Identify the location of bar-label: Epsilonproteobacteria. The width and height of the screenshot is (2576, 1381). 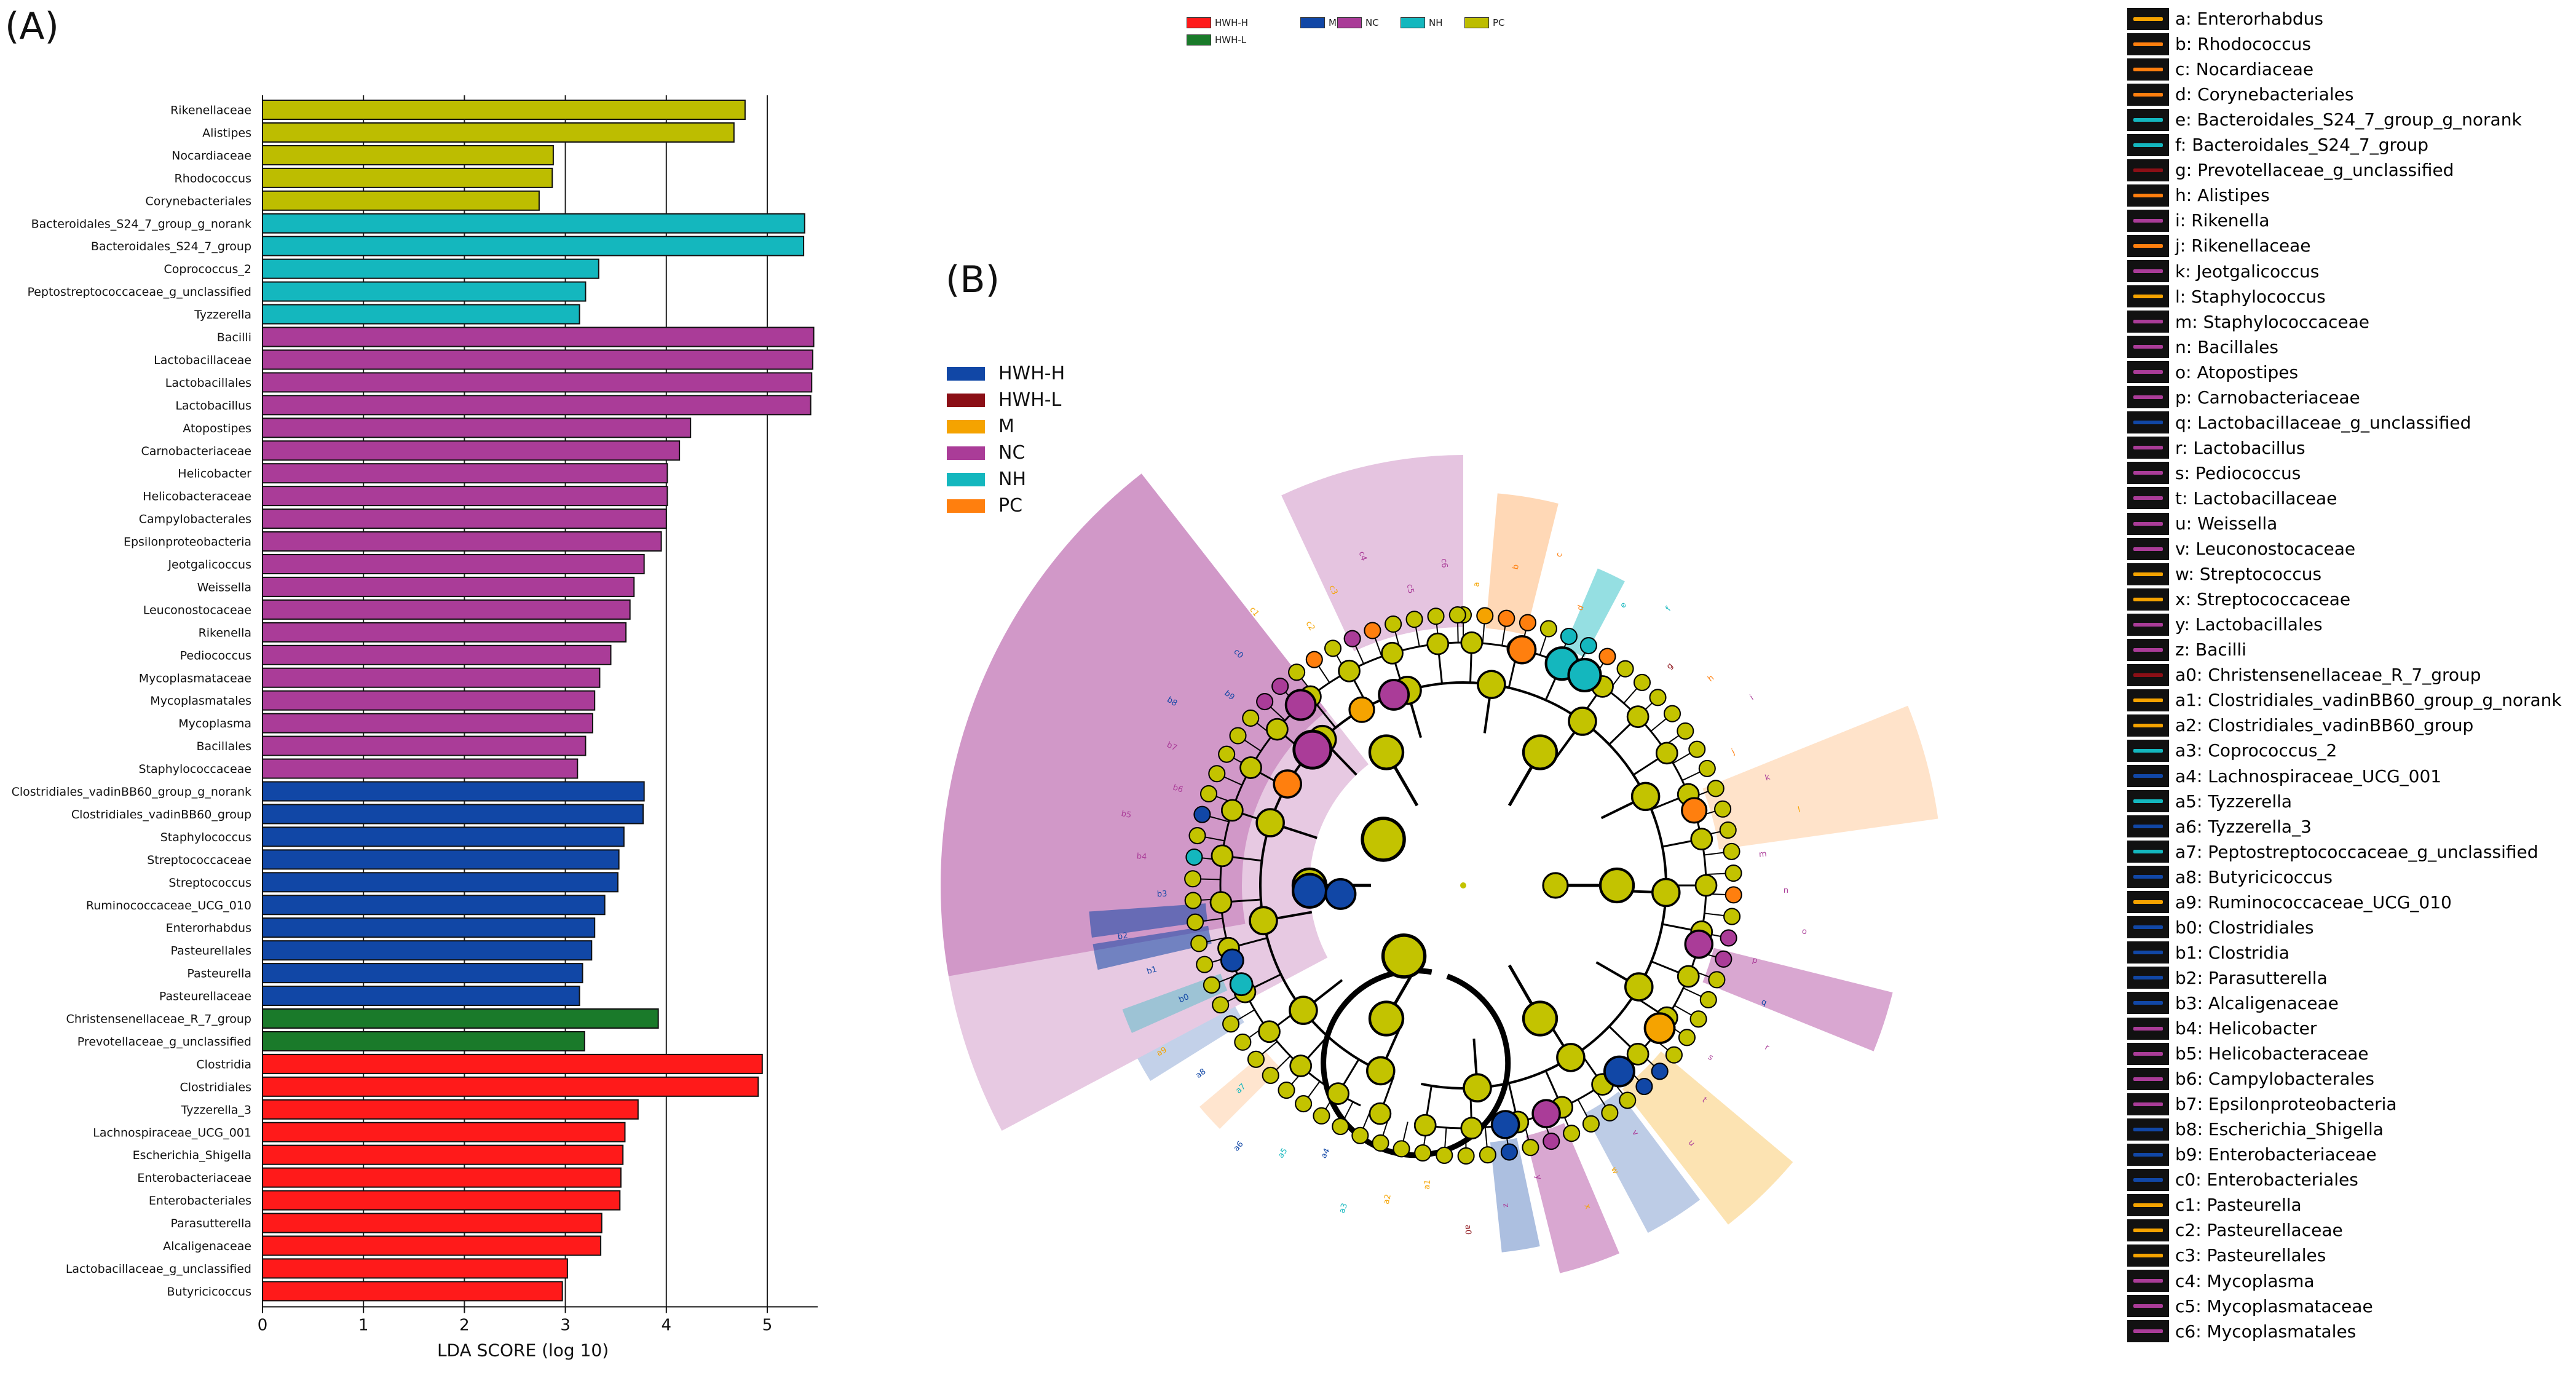
(187, 542).